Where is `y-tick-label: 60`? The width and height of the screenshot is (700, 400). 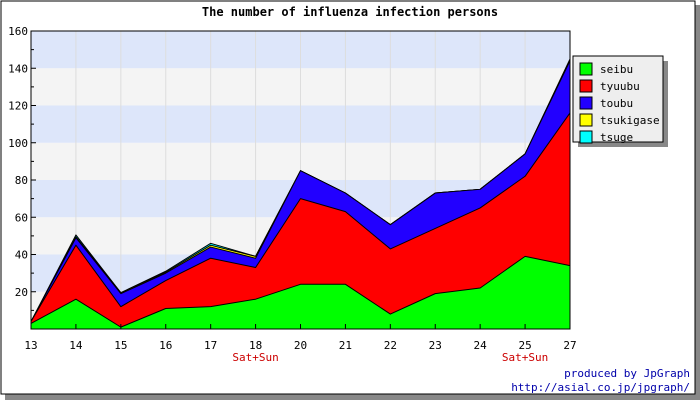
y-tick-label: 60 is located at coordinates (21, 217).